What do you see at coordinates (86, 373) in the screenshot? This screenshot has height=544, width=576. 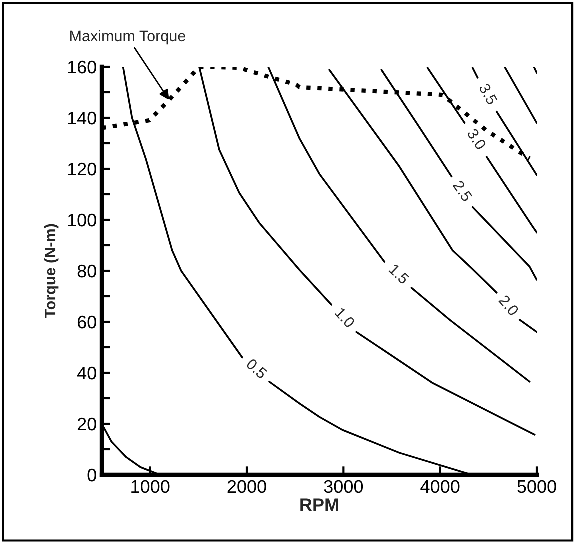 I see `y-tick-label: 40` at bounding box center [86, 373].